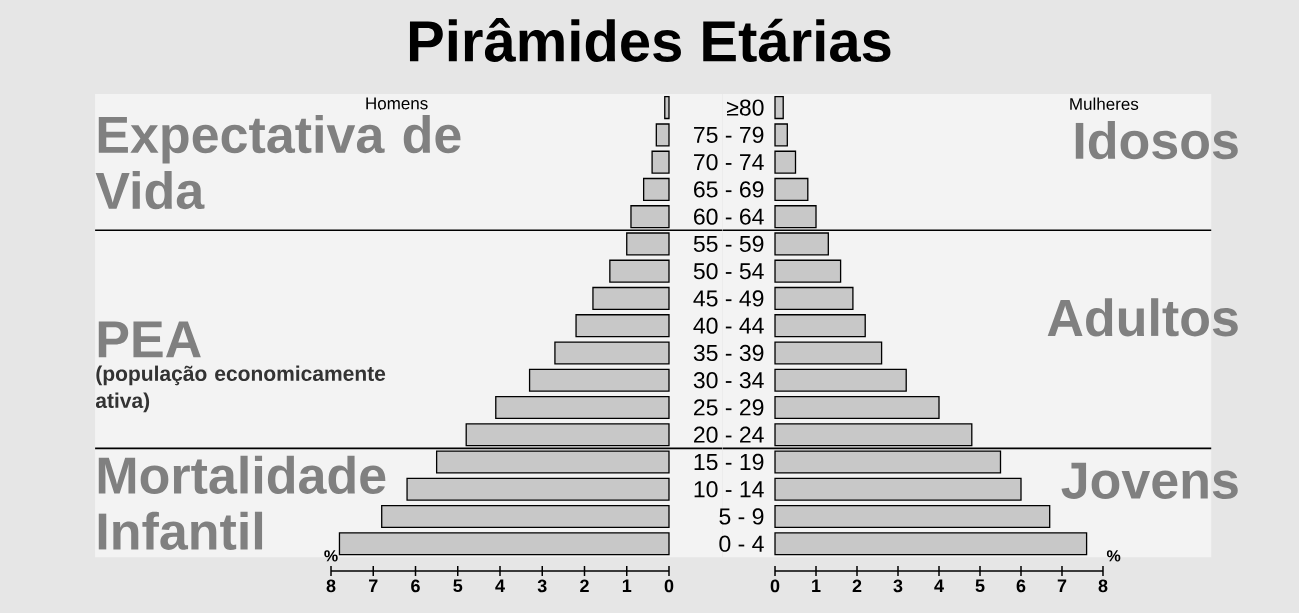 This screenshot has width=1299, height=613. What do you see at coordinates (1156, 140) in the screenshot?
I see `band-label: Idosos` at bounding box center [1156, 140].